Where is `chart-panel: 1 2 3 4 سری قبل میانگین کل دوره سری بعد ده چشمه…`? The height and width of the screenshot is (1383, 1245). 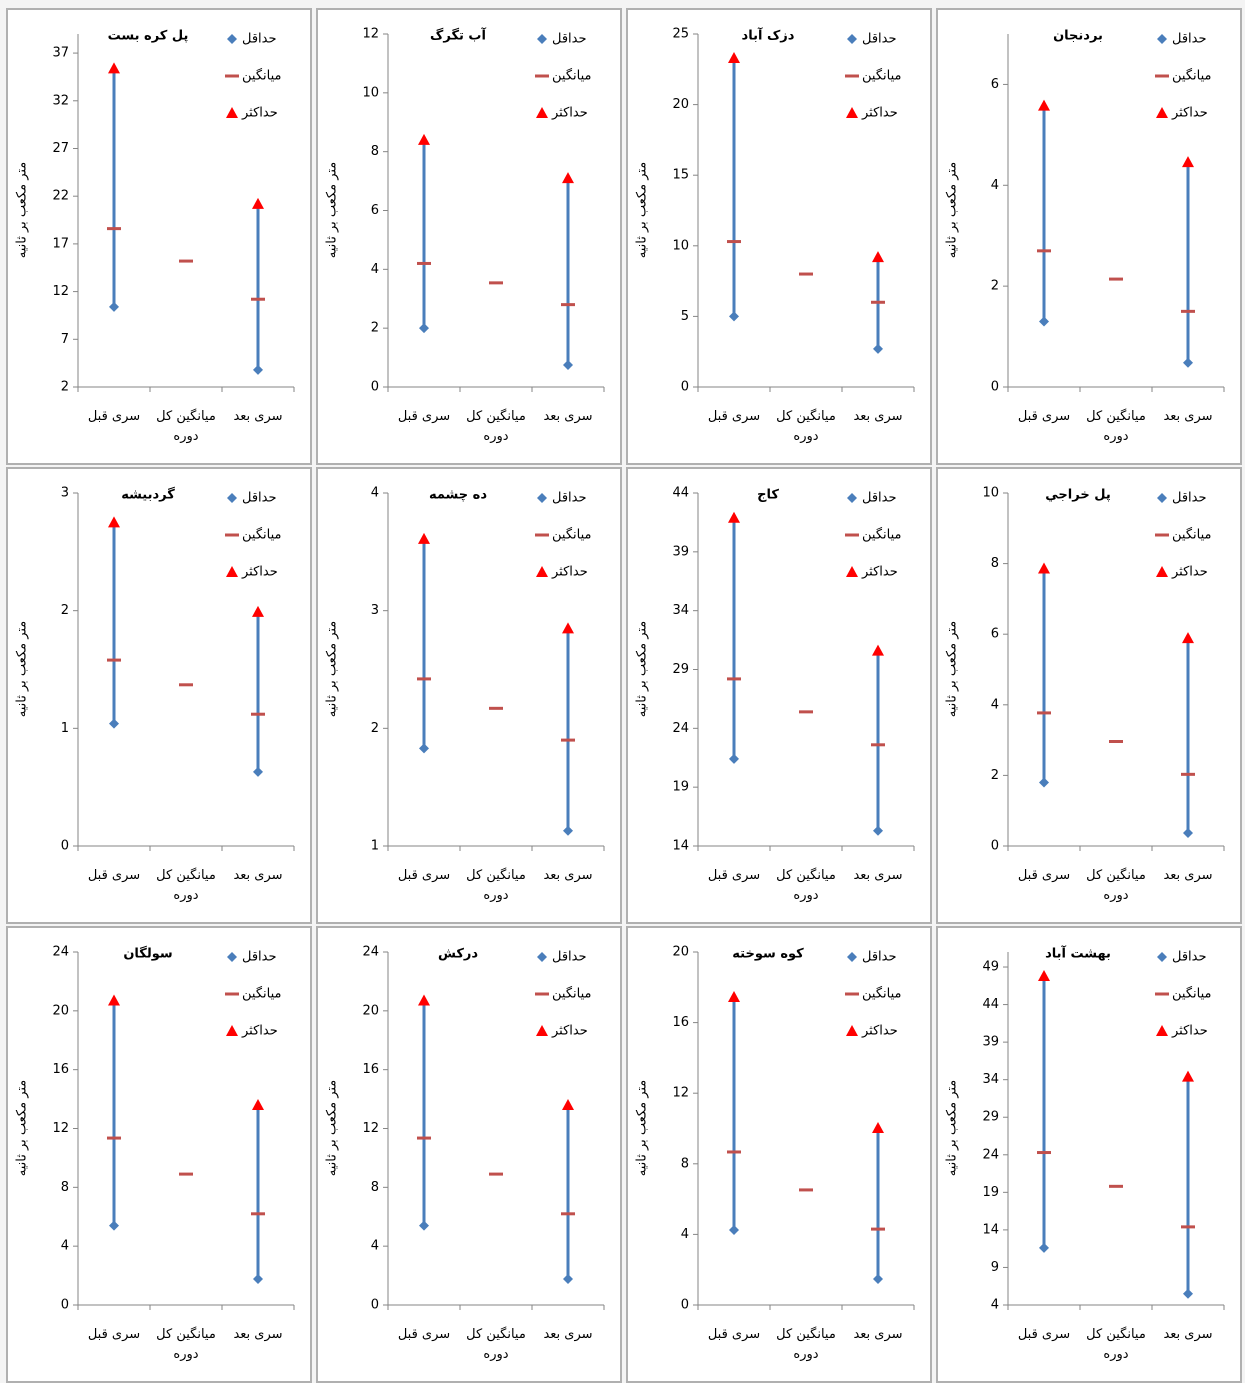
chart-panel: 1 2 3 4 سری قبل میانگین کل دوره سری بعد ده چشمه… is located at coordinates (469, 695).